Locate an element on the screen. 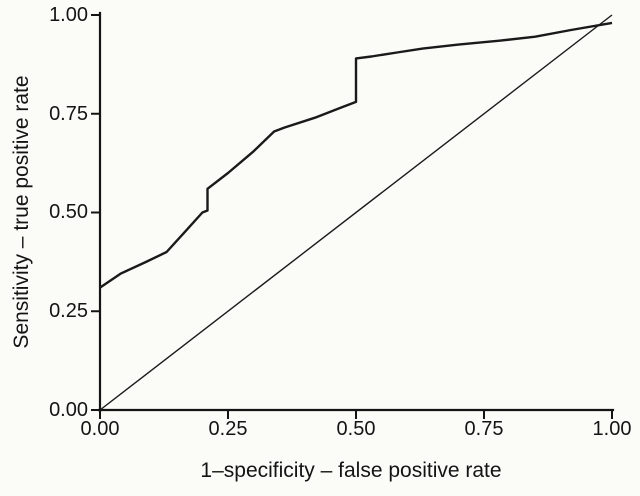 The width and height of the screenshot is (640, 496). x-tick-label: 0.75 is located at coordinates (484, 429).